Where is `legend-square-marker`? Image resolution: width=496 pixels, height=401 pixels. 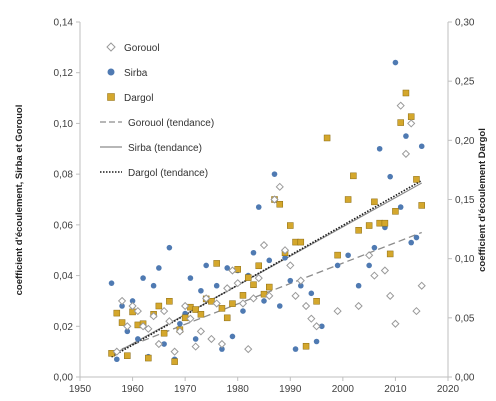
legend-square-marker is located at coordinates (111, 97).